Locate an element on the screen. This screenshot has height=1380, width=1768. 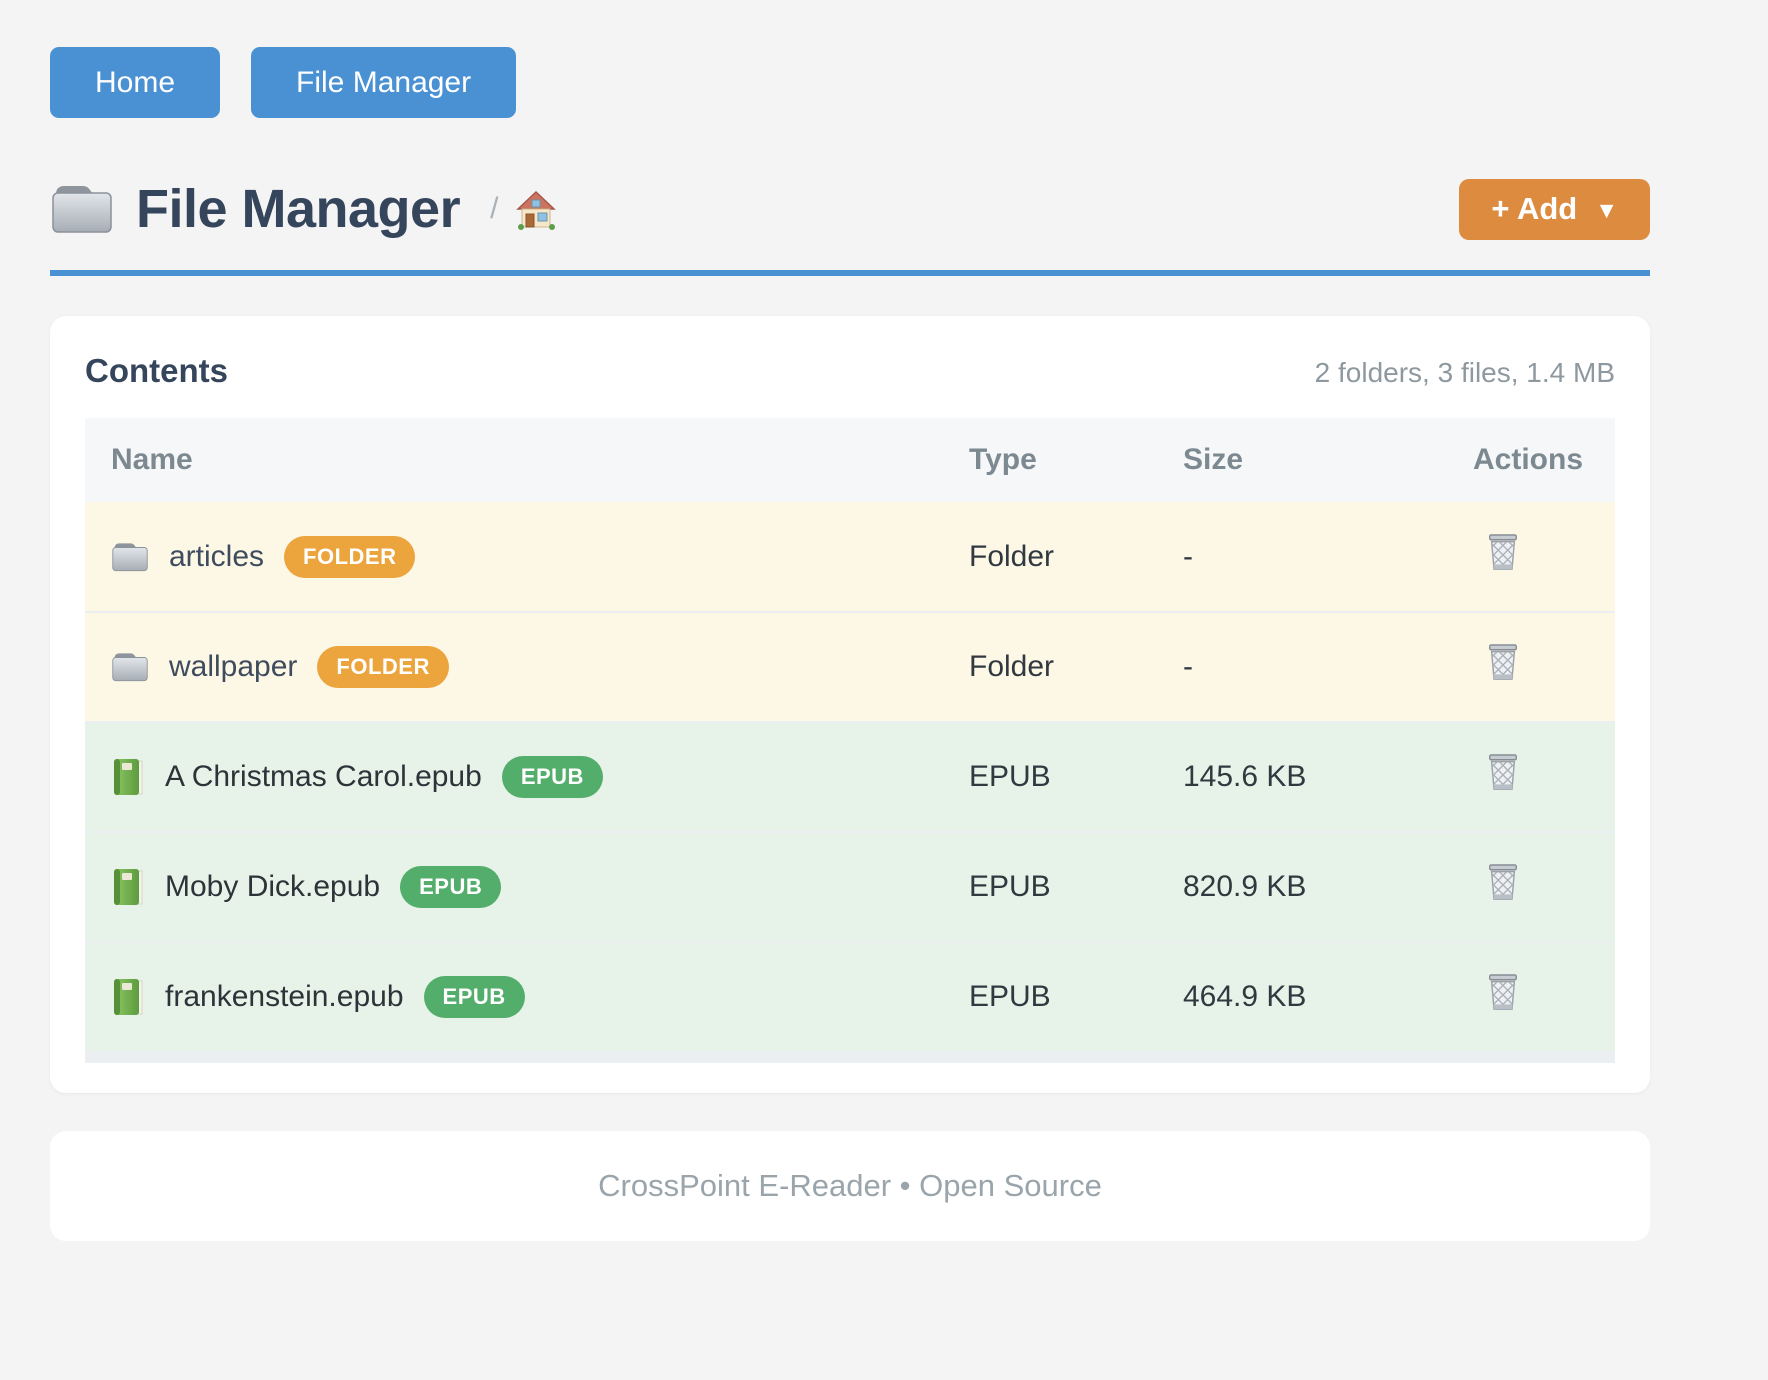
add-button: + Add ▼ is located at coordinates (1554, 209).